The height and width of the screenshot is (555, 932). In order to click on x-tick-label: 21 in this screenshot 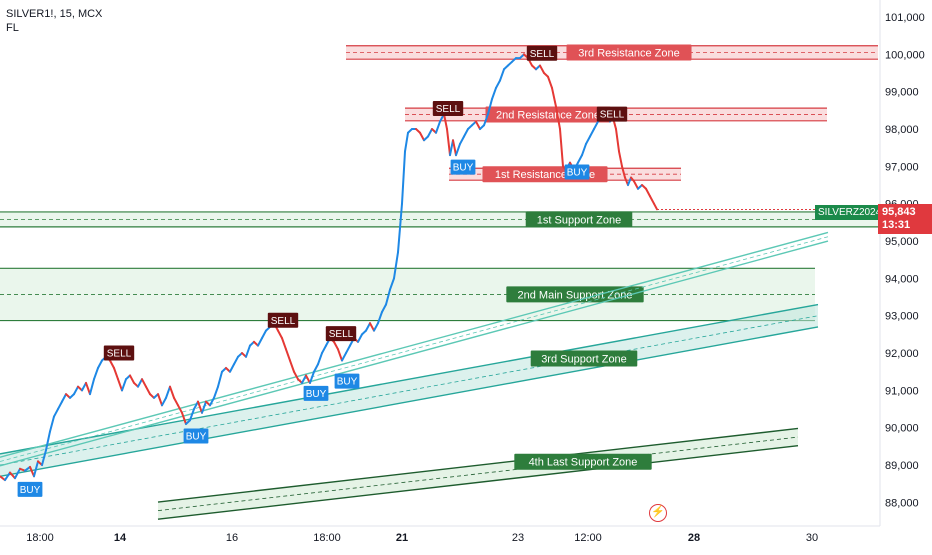, I will do `click(402, 538)`.